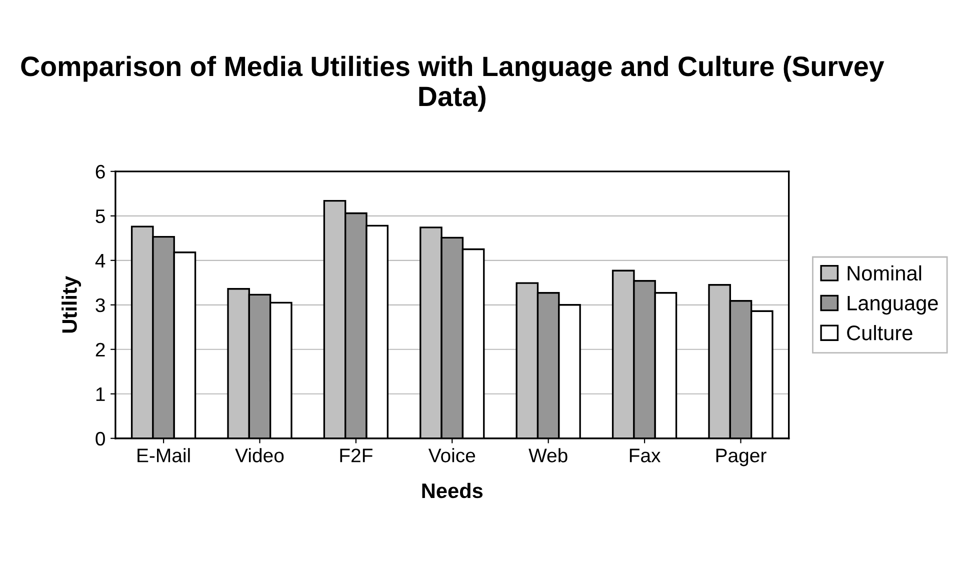  What do you see at coordinates (72, 304) in the screenshot?
I see `y-axis-title: Utility` at bounding box center [72, 304].